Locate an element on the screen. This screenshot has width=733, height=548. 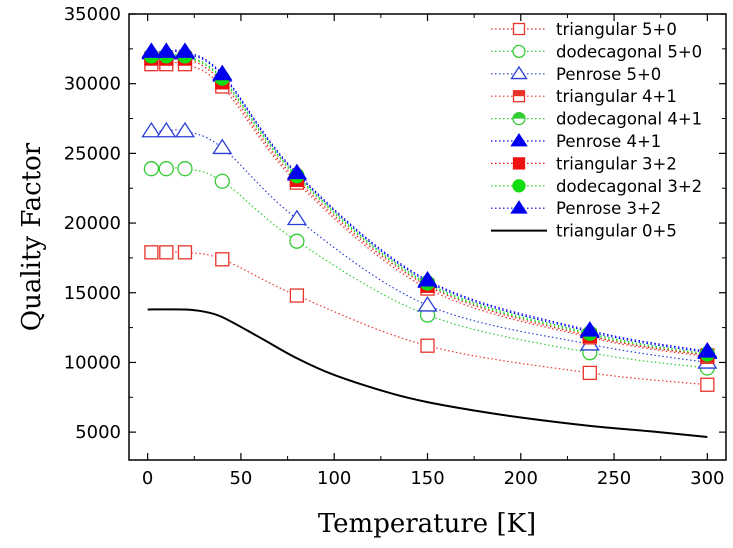
legend-label-penrose-4-1: Penrose 4+1 is located at coordinates (608, 141).